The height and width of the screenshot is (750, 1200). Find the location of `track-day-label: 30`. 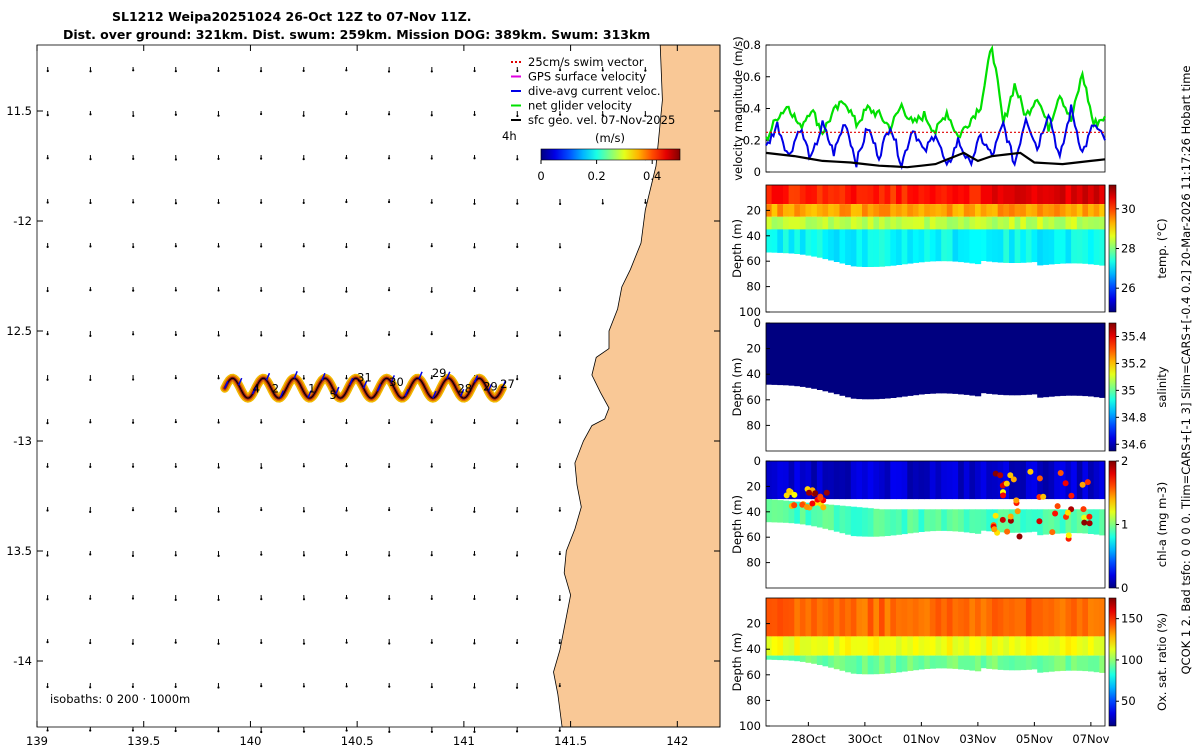

track-day-label: 30 is located at coordinates (396, 382).